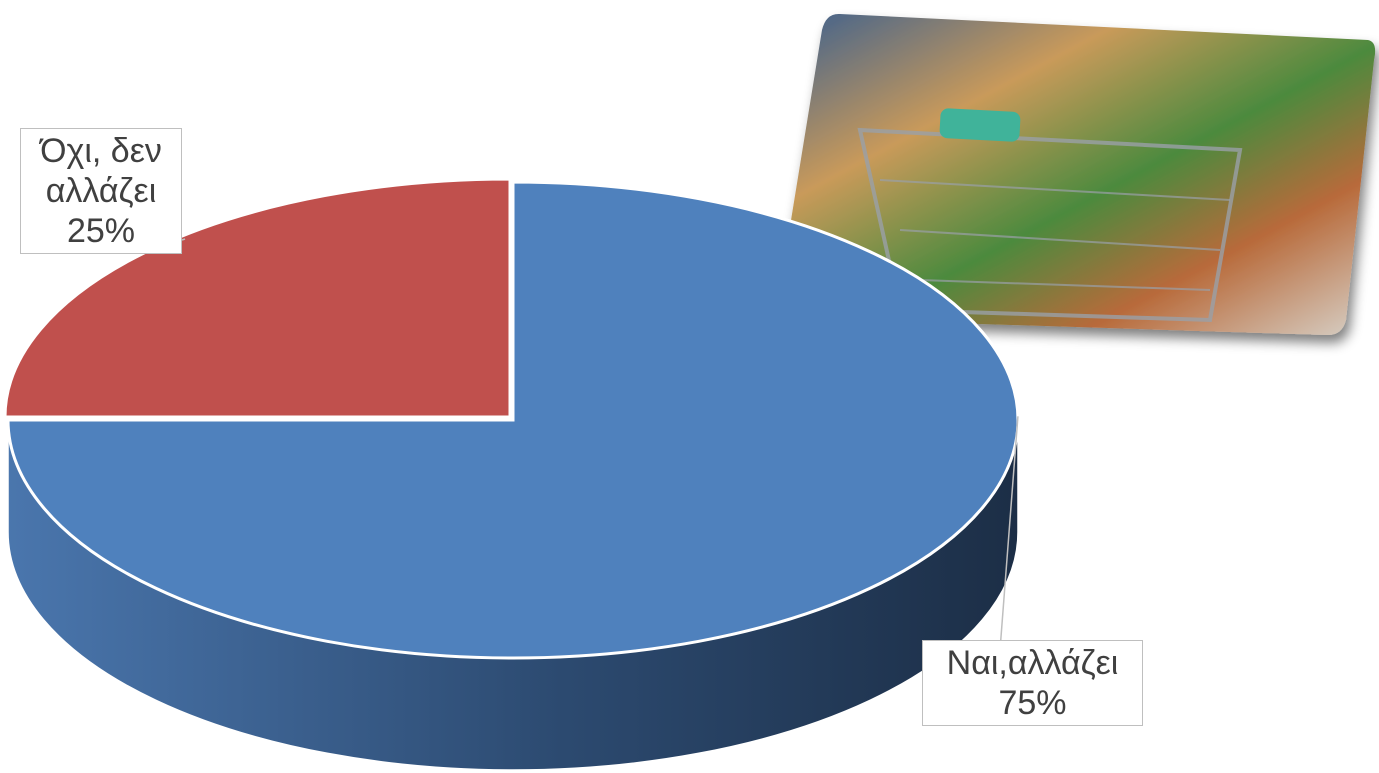 The height and width of the screenshot is (773, 1379). I want to click on label-category: Όχι, δεν αλλάζει, so click(101, 171).